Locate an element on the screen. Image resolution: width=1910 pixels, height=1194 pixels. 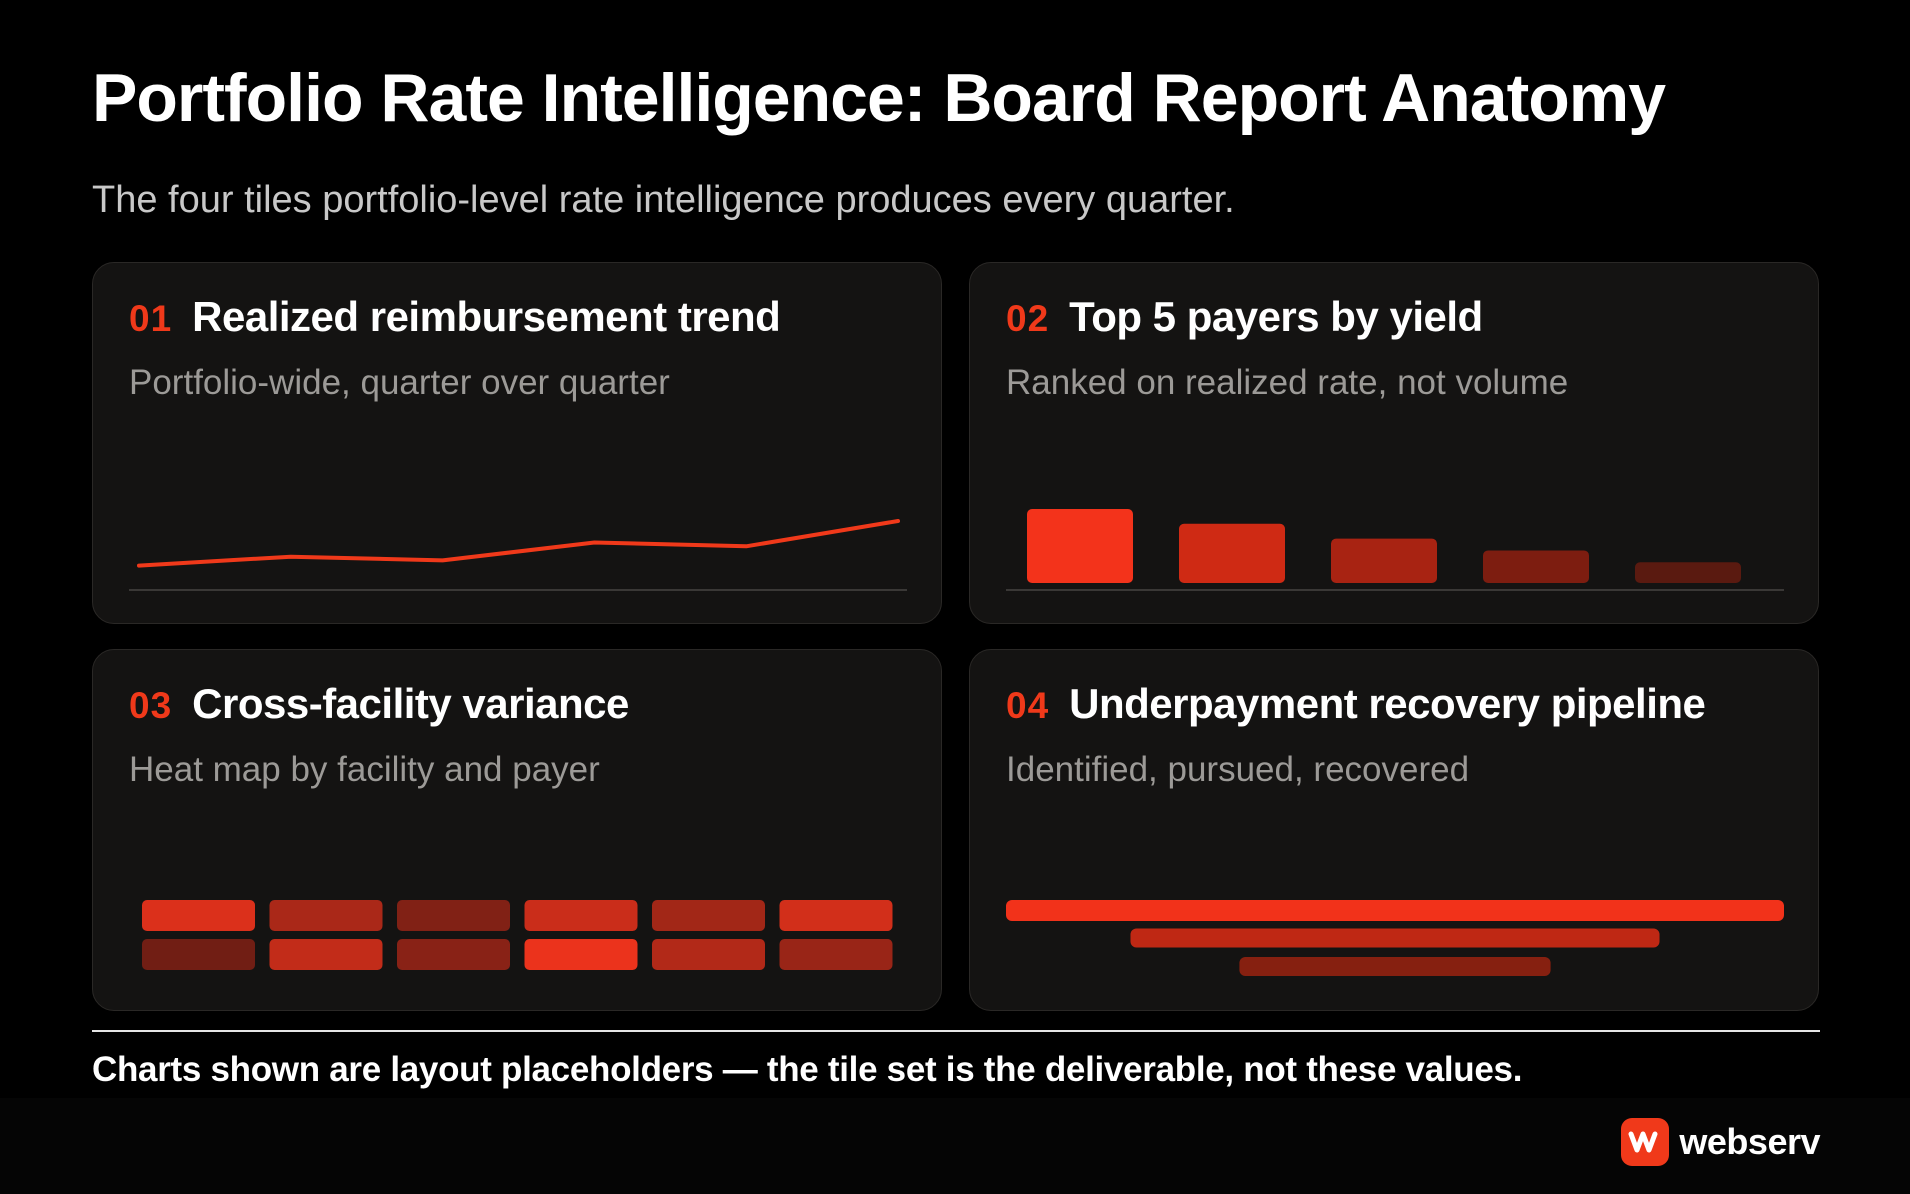
recovery-funnel-chart is located at coordinates (1395, 938).